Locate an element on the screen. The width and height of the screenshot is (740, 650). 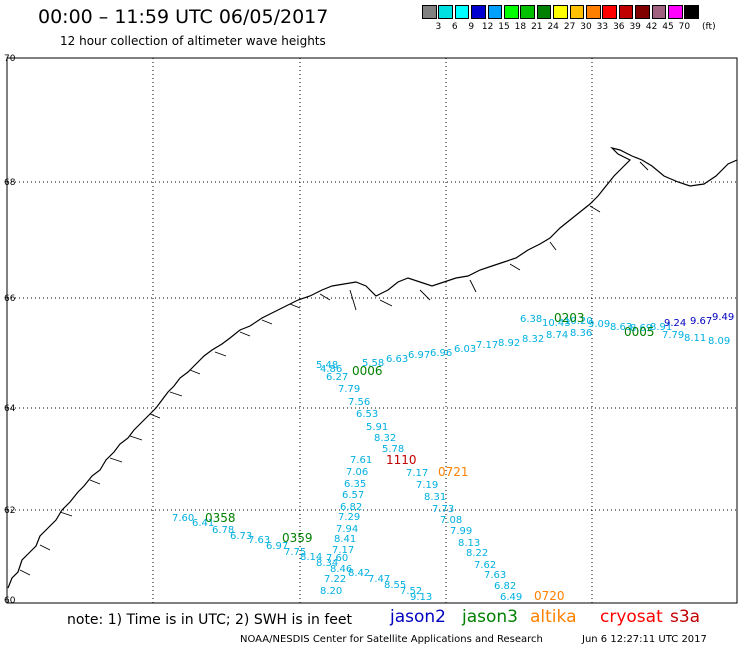
swh-value: 6.53 is located at coordinates (367, 414).